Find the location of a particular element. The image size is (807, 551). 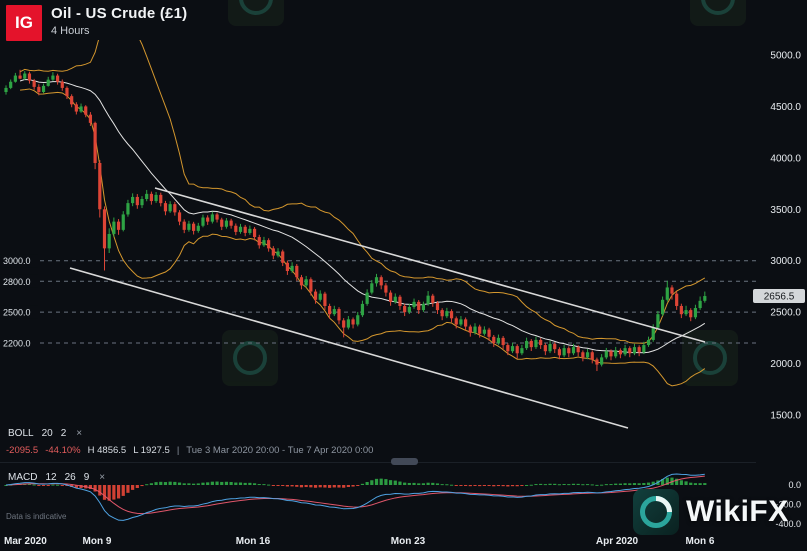

wikifx-logo-icon is located at coordinates (656, 512).